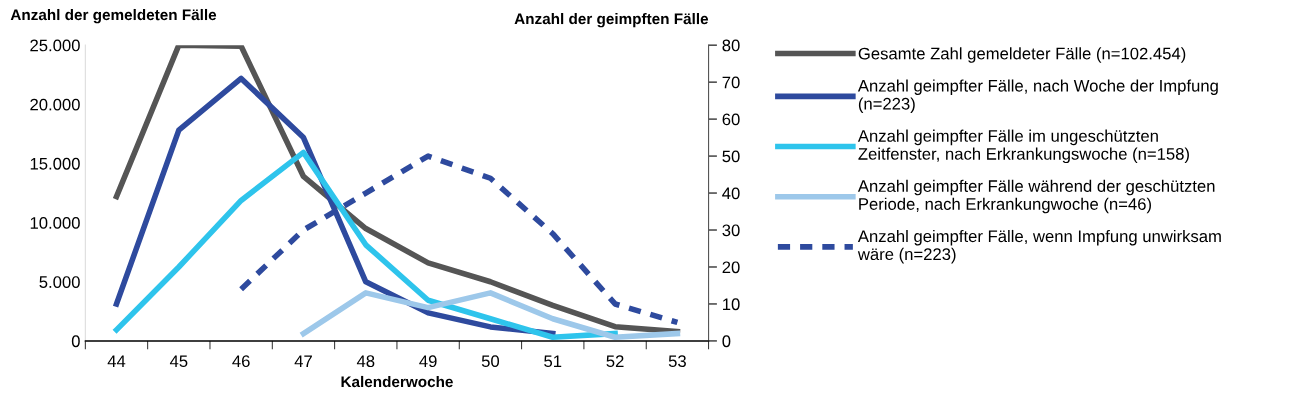 This screenshot has width=1293, height=403. What do you see at coordinates (75, 341) in the screenshot?
I see `y-tick-label: 0` at bounding box center [75, 341].